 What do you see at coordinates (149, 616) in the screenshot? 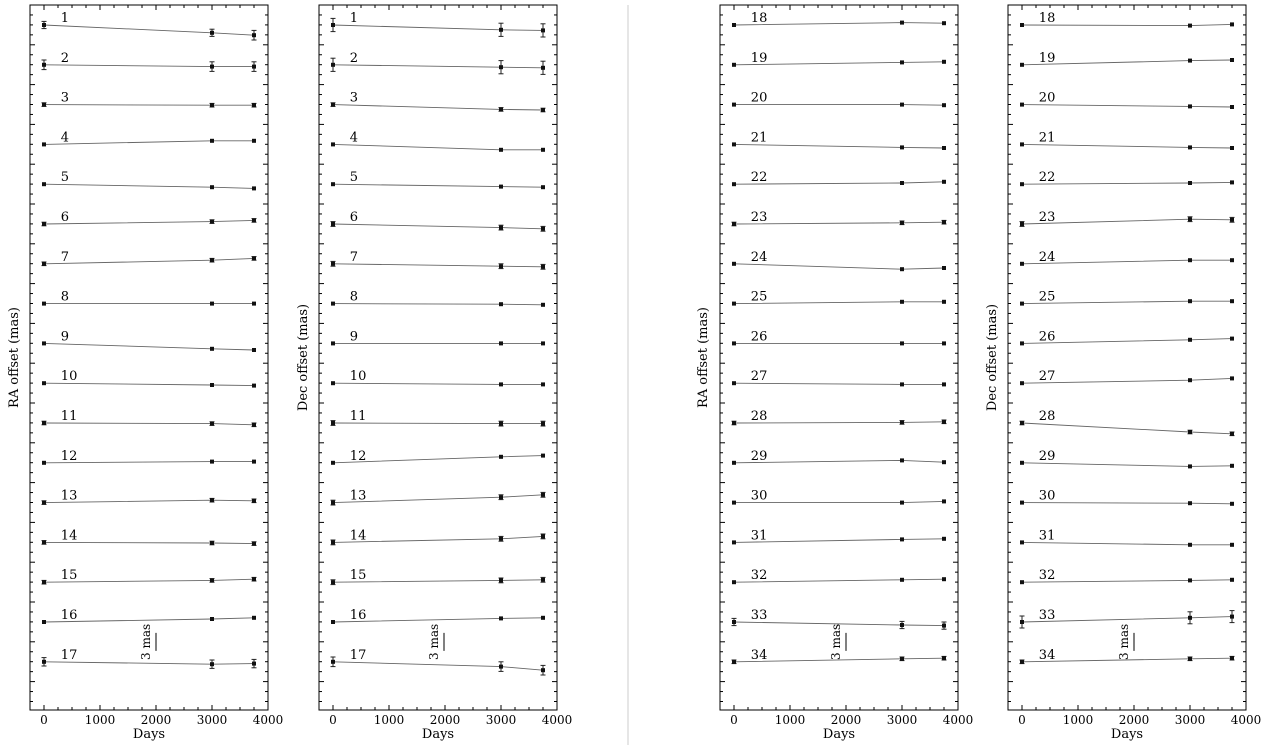
I see `series-16: 16` at bounding box center [149, 616].